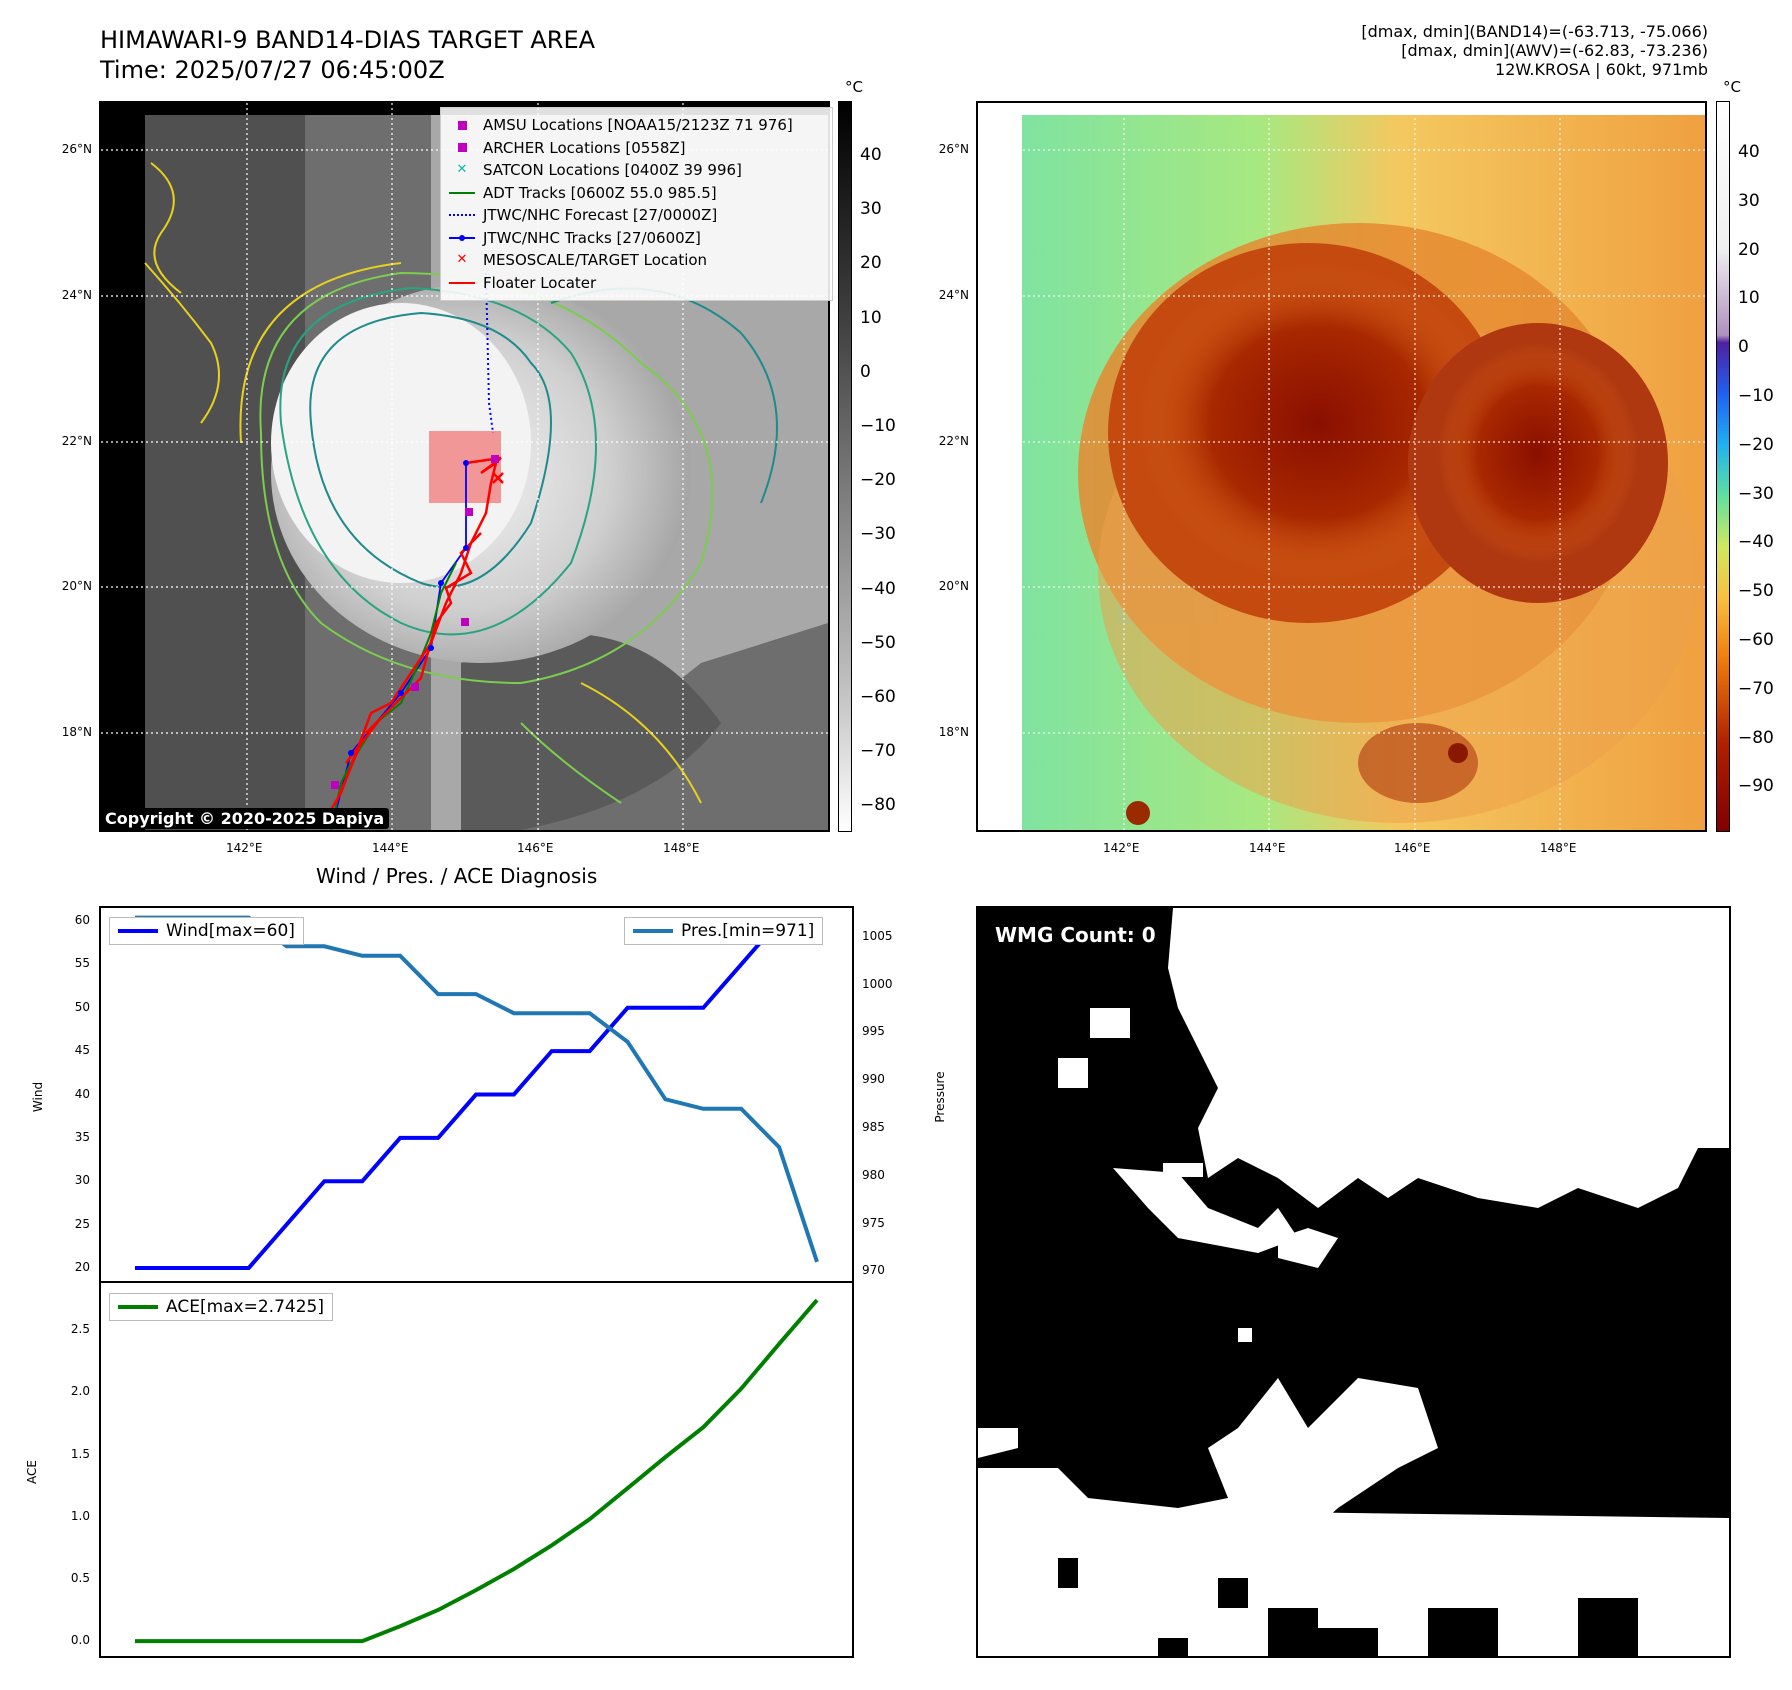  Describe the element at coordinates (636, 125) in the screenshot. I see `legend-item-amsu: AMSU Locations [NOAA15/2123Z 71 976]` at that location.